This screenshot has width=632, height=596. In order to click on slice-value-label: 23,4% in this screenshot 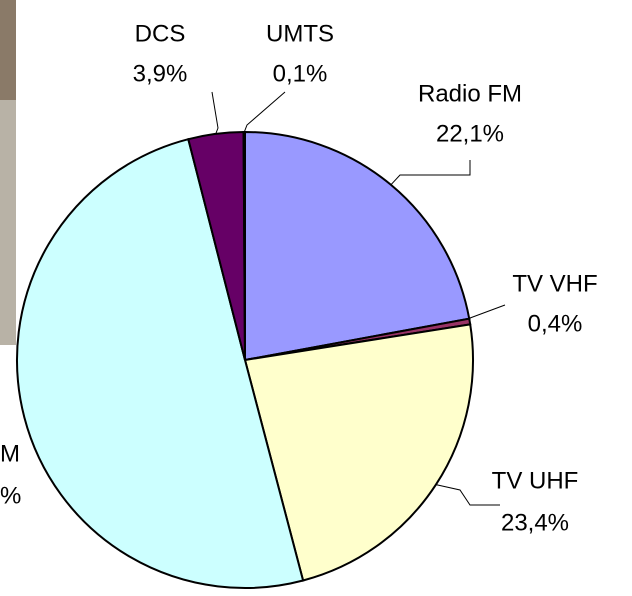, I will do `click(535, 522)`.